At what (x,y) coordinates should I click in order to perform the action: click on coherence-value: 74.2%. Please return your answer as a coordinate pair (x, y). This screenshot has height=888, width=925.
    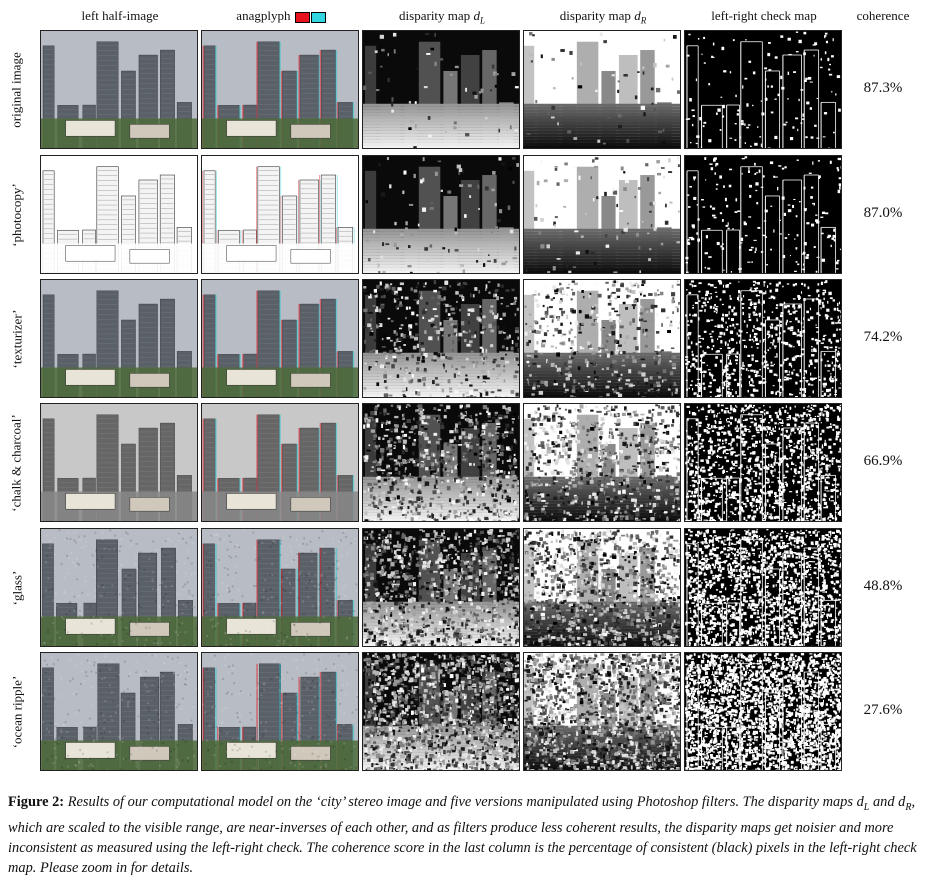
    Looking at the image, I should click on (883, 337).